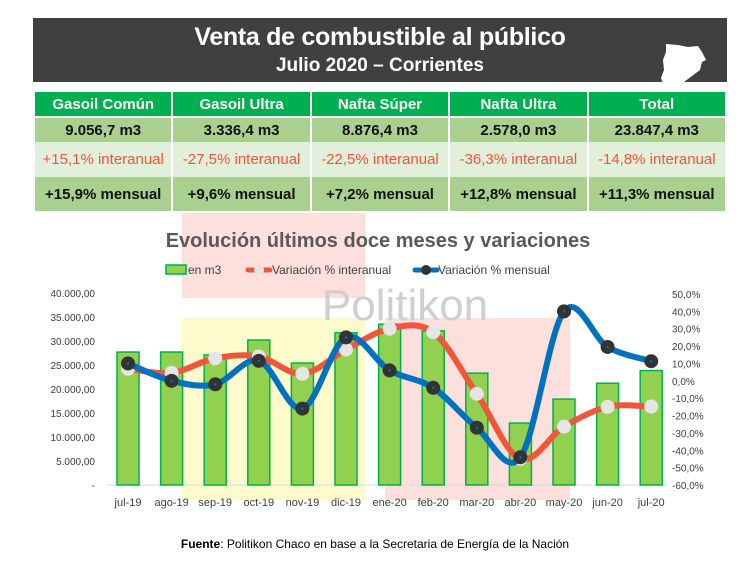 This screenshot has height=563, width=750. I want to click on left-tick-label: 35.000,00, so click(73, 318).